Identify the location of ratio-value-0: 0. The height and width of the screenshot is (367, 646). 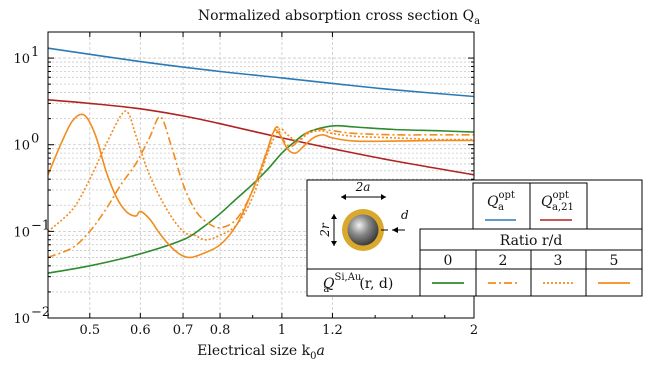
(448, 261).